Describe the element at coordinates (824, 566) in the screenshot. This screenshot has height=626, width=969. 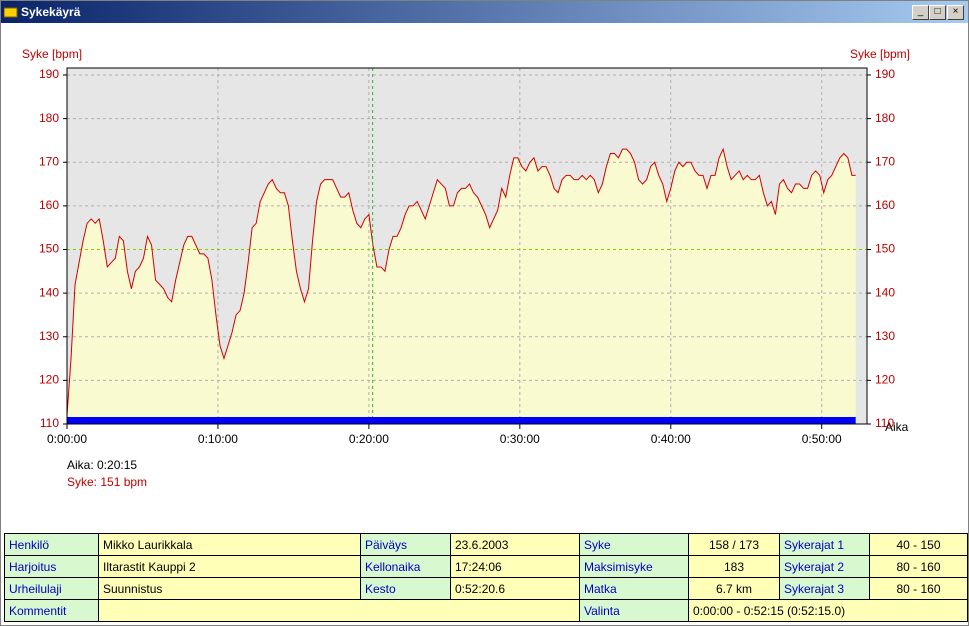
I see `cell-label: Sykerajat 2` at that location.